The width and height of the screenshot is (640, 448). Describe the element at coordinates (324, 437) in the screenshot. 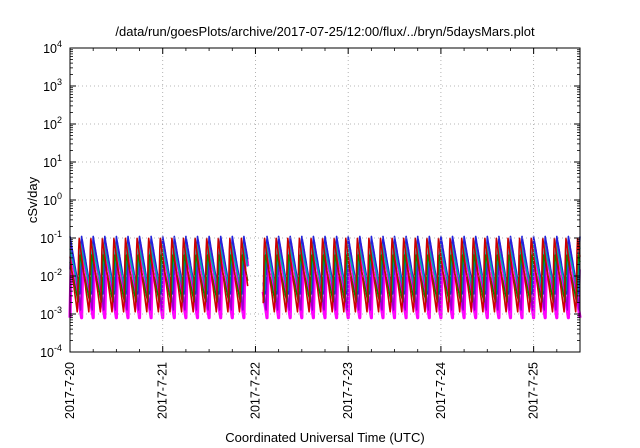

I see `x-axis-label: Coordinated Universal Time (UTC)` at that location.